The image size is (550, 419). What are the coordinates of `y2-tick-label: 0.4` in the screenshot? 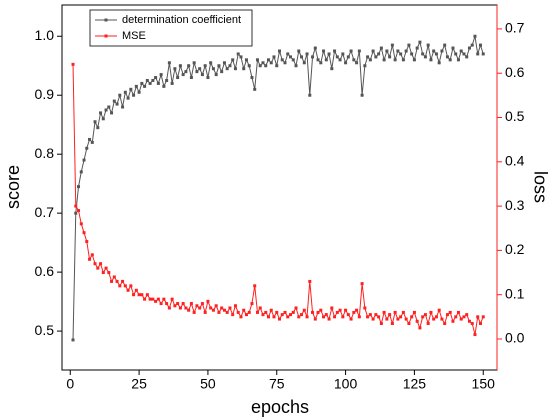 It's located at (515, 161).